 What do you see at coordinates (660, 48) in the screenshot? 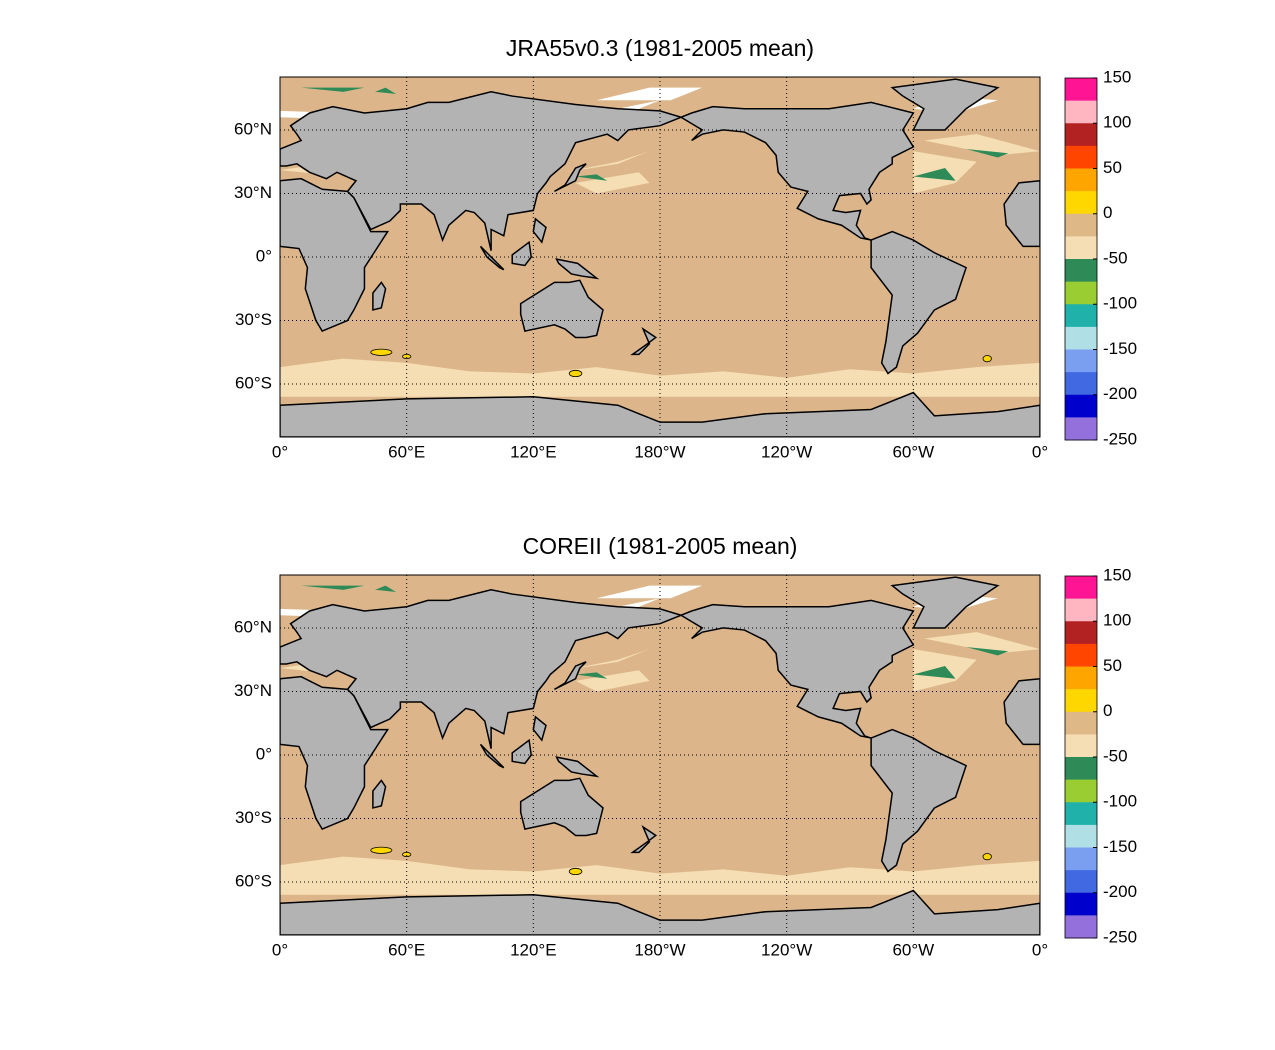
I see `chart-title: JRA55v0.3 (1981-2005 mean)` at bounding box center [660, 48].